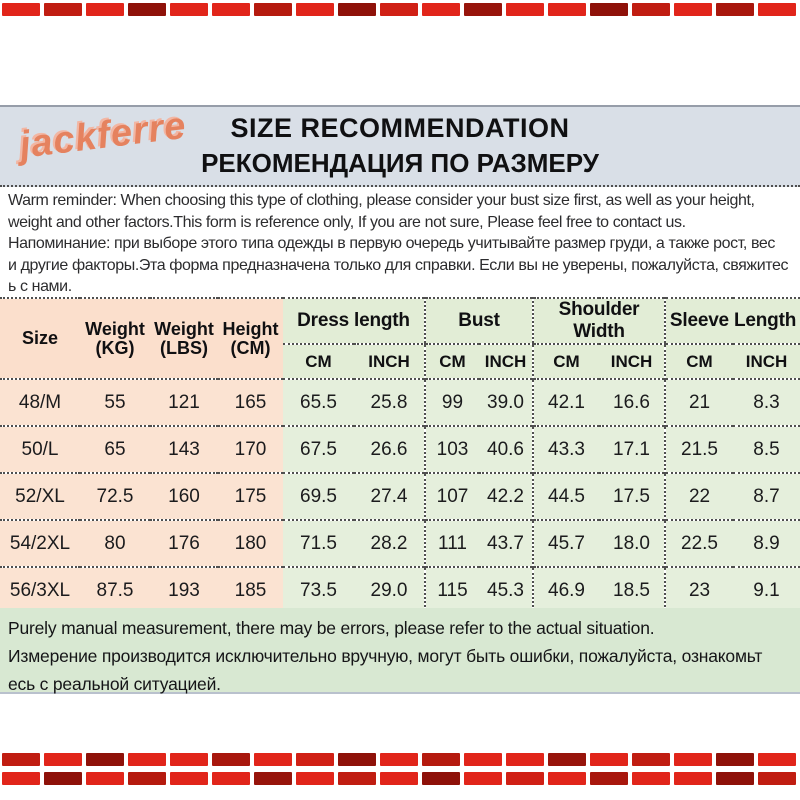 This screenshot has height=800, width=800. Describe the element at coordinates (318, 402) in the screenshot. I see `table-cell: 65.5` at that location.